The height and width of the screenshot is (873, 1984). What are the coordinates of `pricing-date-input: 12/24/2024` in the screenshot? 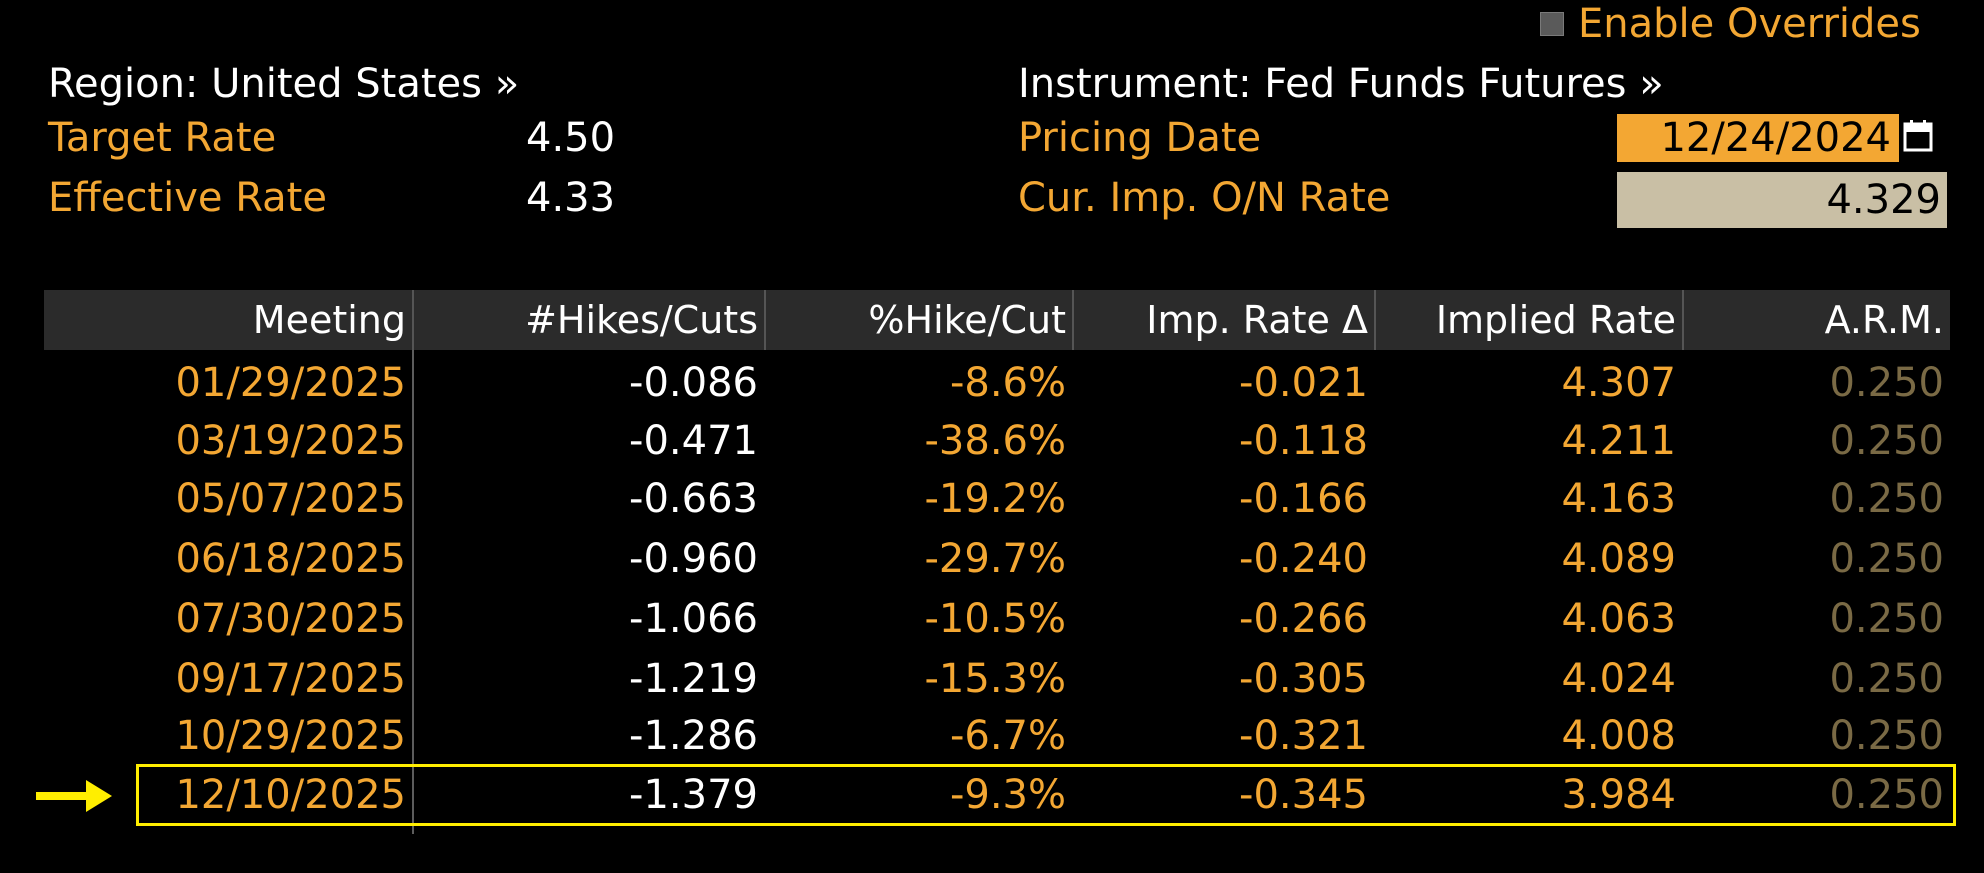 It's located at (1758, 138).